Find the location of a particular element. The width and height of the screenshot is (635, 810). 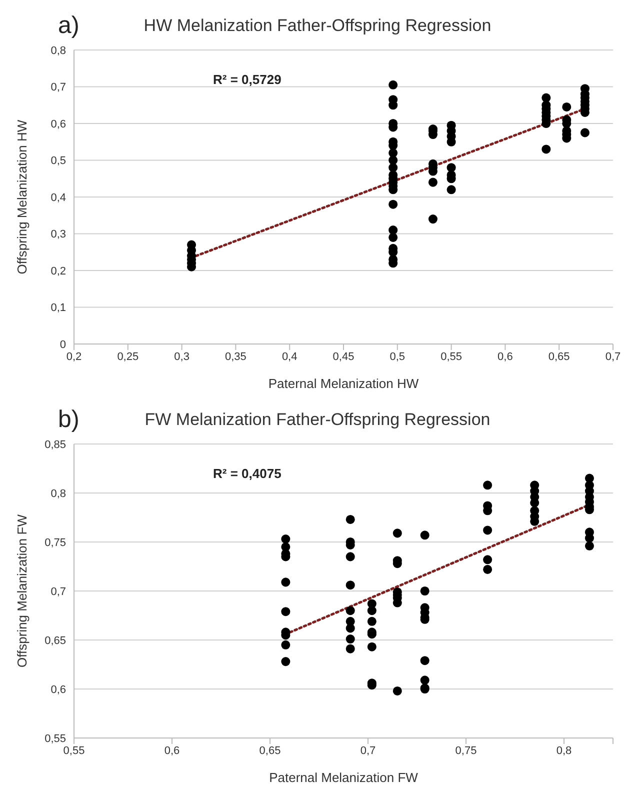

y-tick-label: 0,85 is located at coordinates (55, 444).